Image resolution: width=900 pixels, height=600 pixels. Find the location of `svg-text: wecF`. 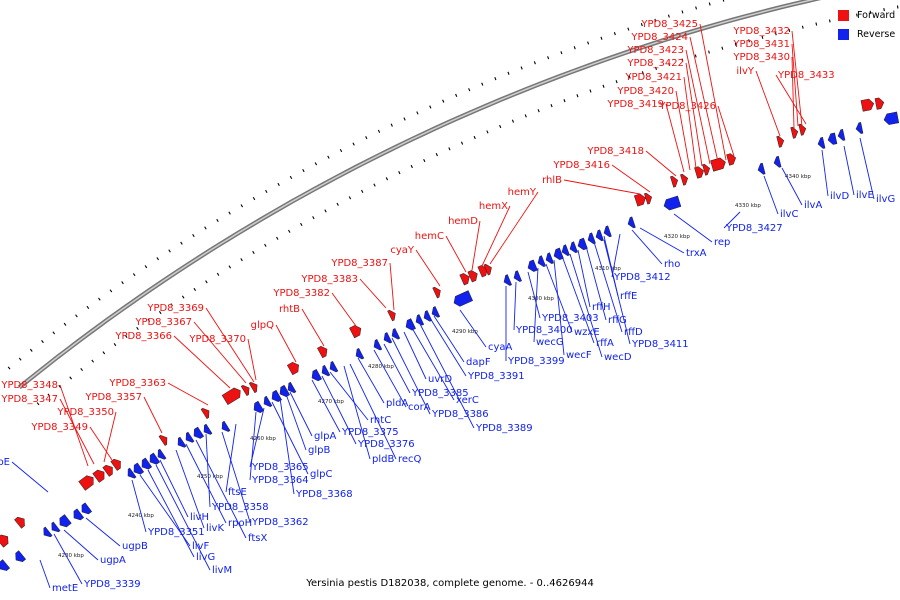

svg-text: wecF is located at coordinates (579, 355).